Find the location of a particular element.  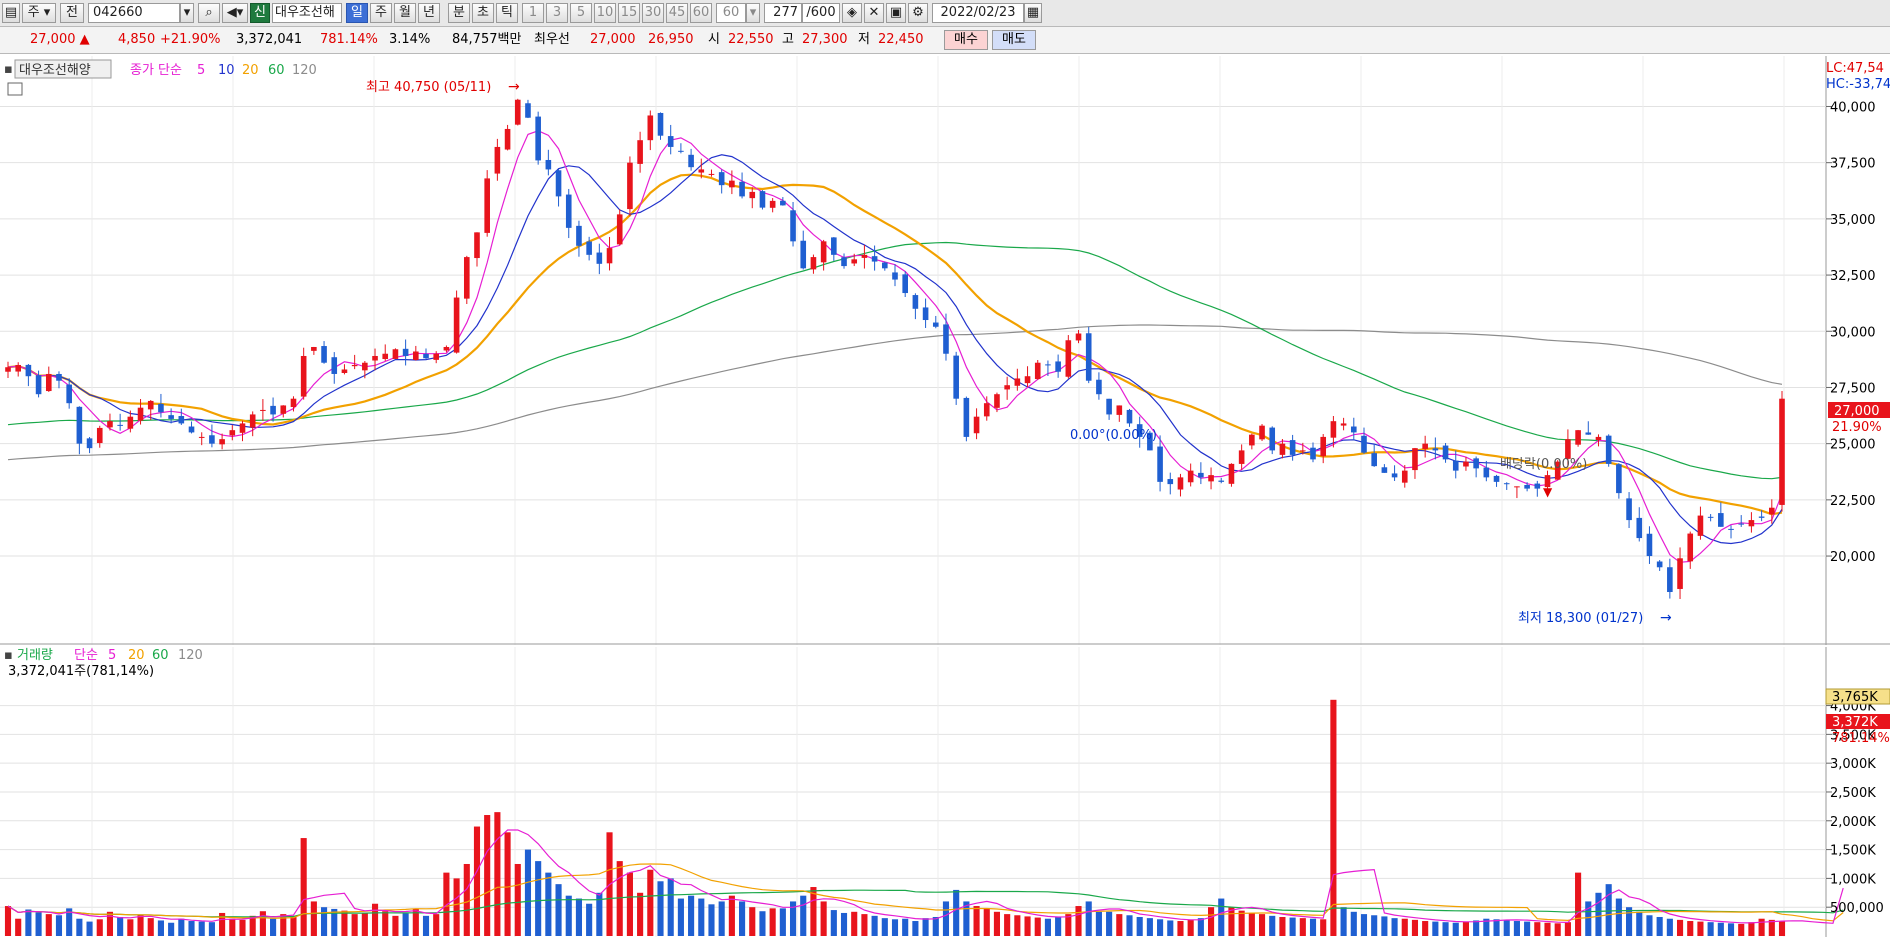

calendar-icon: ▦ is located at coordinates (1033, 13).